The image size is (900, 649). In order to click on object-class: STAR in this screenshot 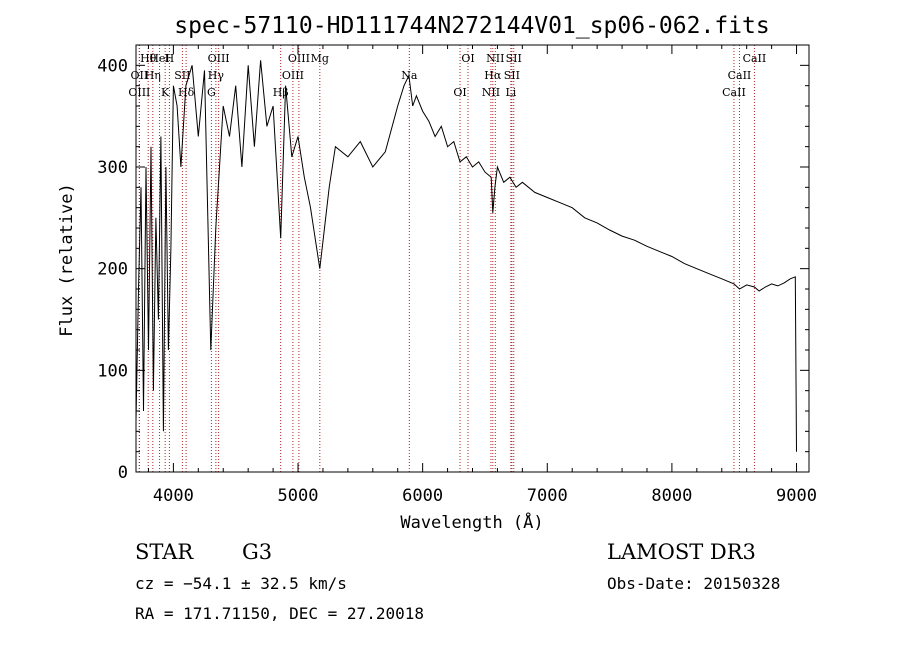, I will do `click(164, 552)`.